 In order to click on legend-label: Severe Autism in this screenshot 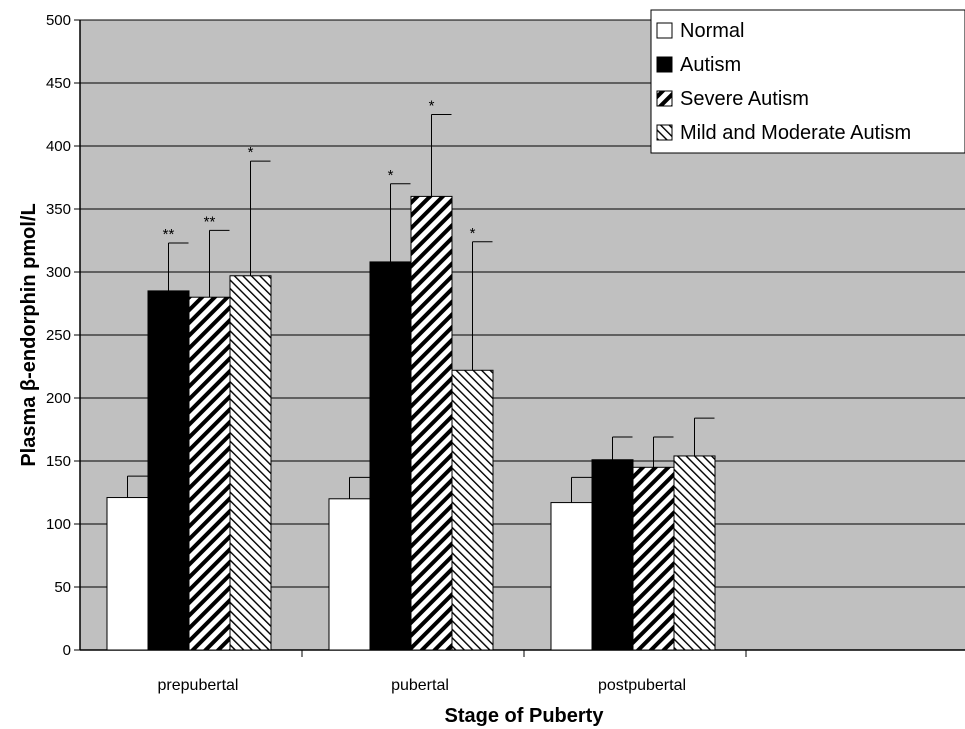, I will do `click(744, 99)`.